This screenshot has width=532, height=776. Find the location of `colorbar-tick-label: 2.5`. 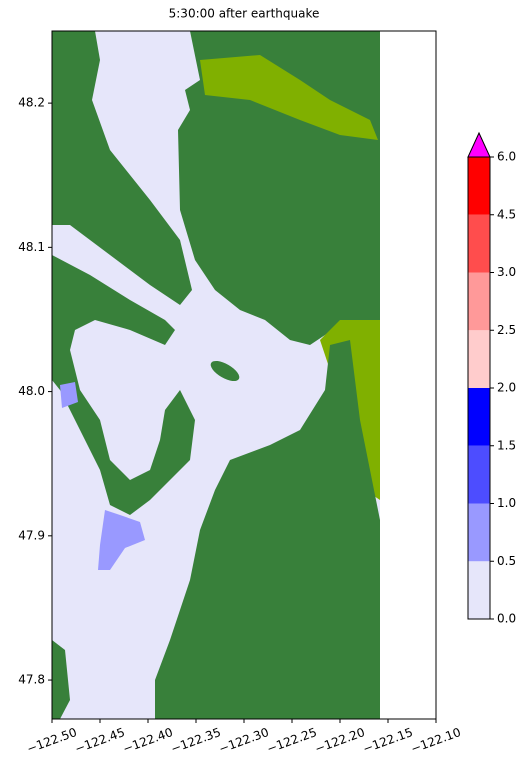

colorbar-tick-label: 2.5 is located at coordinates (506, 330).